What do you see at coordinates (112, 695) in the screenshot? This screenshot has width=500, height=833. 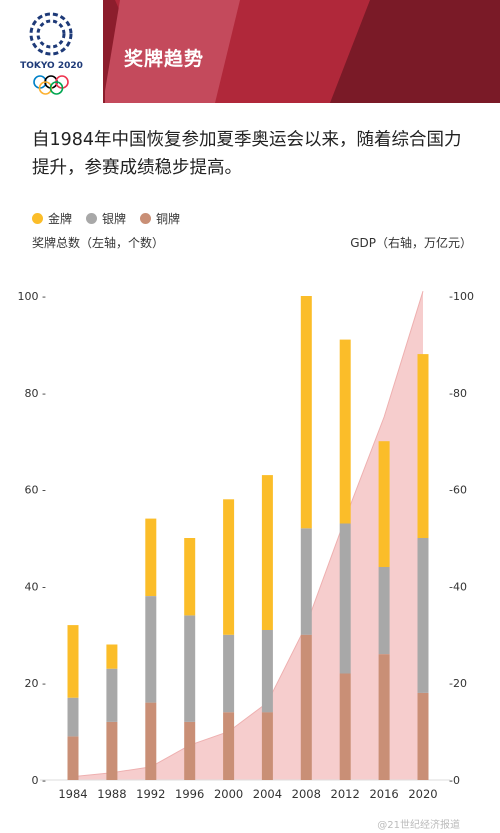 I see `bar-silver-1988` at bounding box center [112, 695].